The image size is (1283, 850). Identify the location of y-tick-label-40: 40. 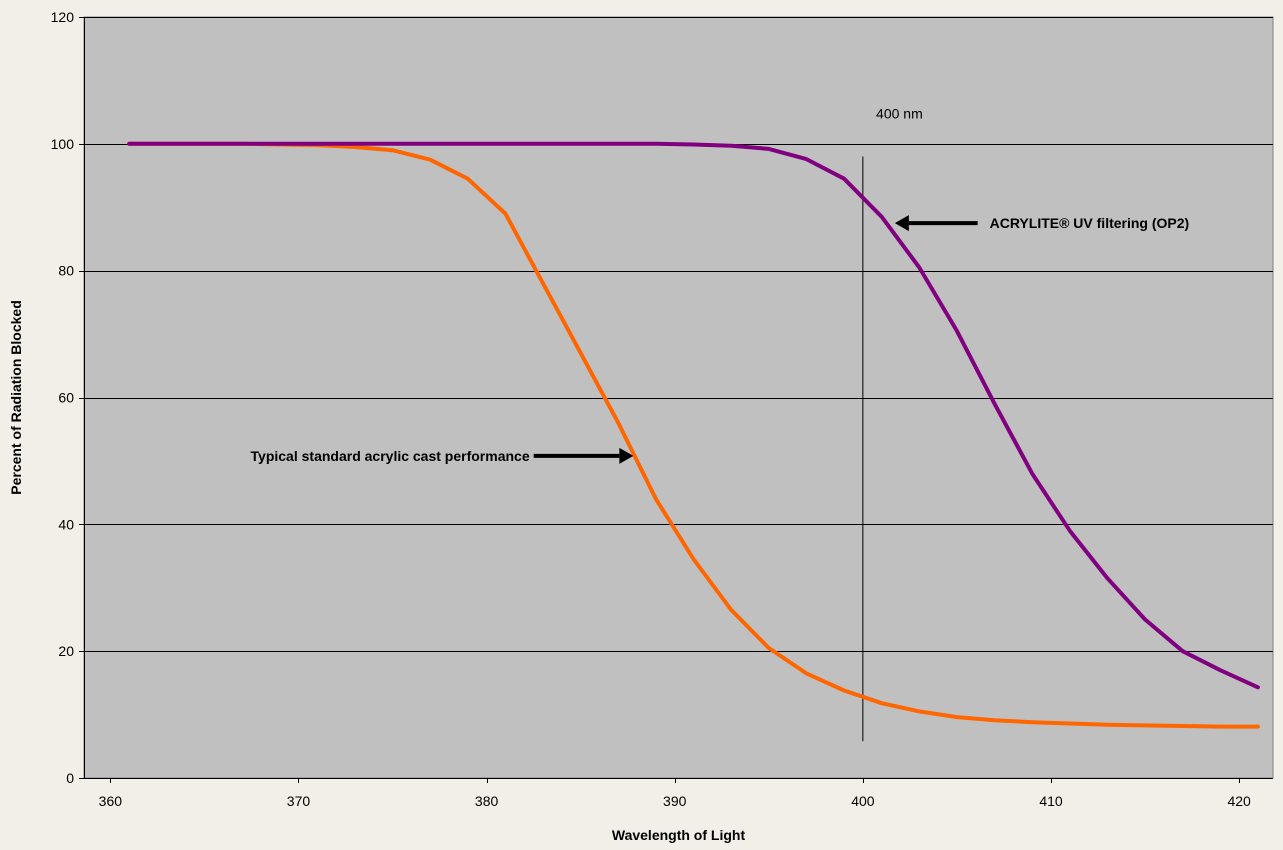
(66, 524).